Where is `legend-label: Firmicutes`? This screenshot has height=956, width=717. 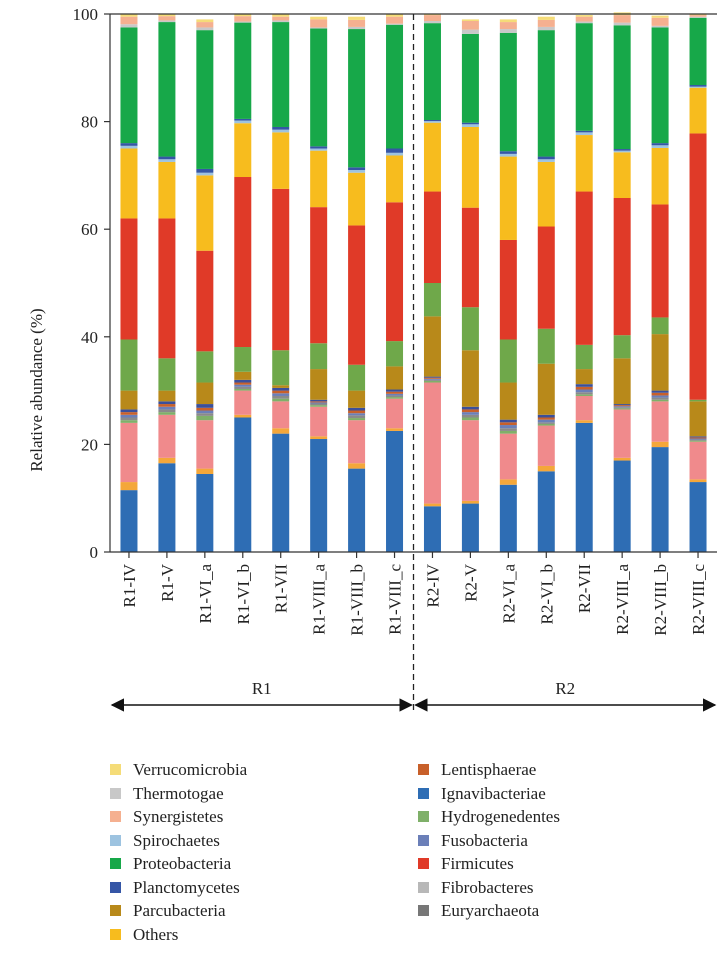 legend-label: Firmicutes is located at coordinates (477, 863).